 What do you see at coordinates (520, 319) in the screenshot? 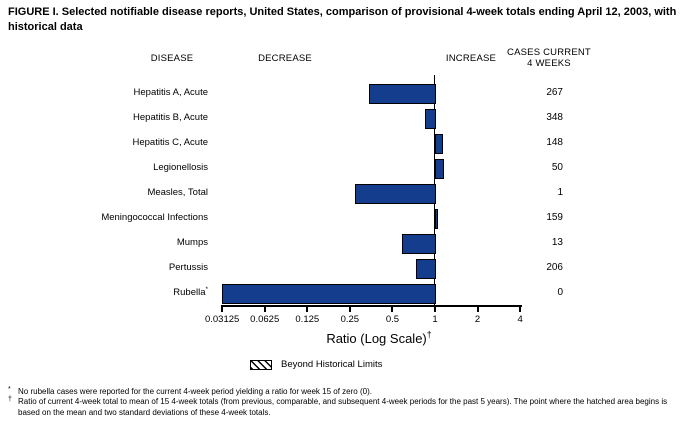
I see `x-axis-tick-label: 4` at bounding box center [520, 319].